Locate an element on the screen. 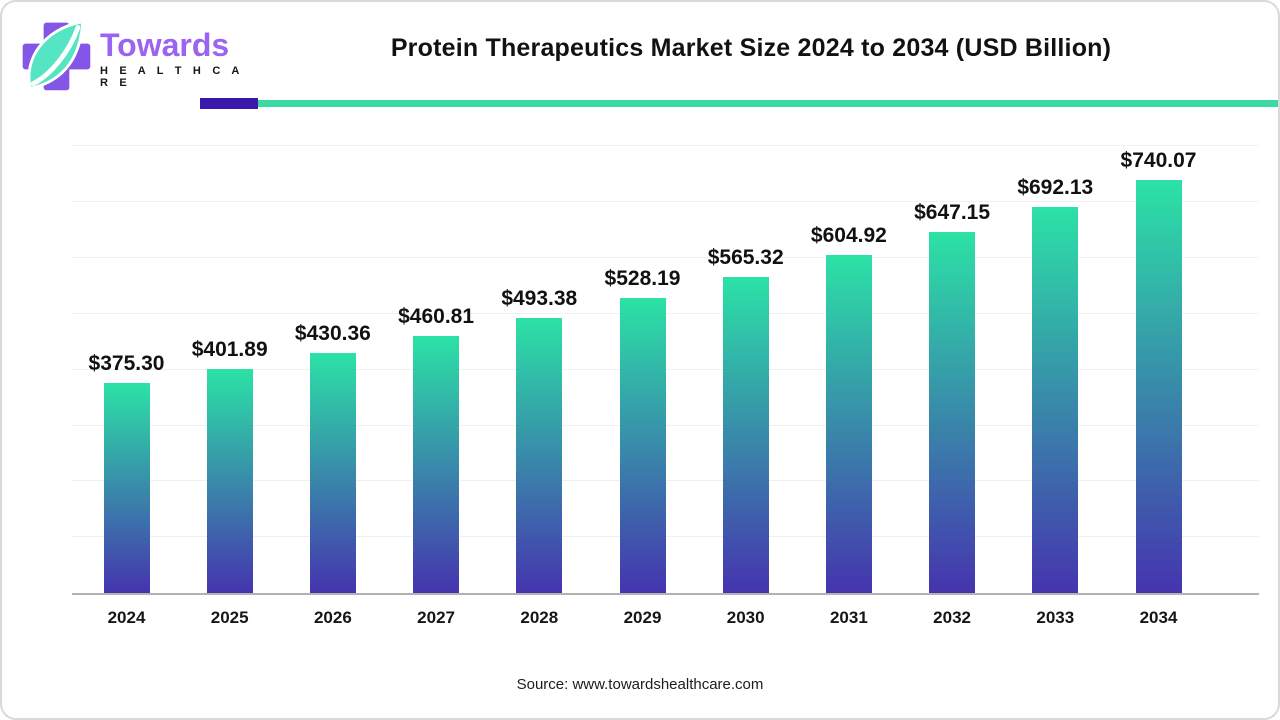 This screenshot has height=720, width=1280. x-tick-label: 2030 is located at coordinates (745, 617).